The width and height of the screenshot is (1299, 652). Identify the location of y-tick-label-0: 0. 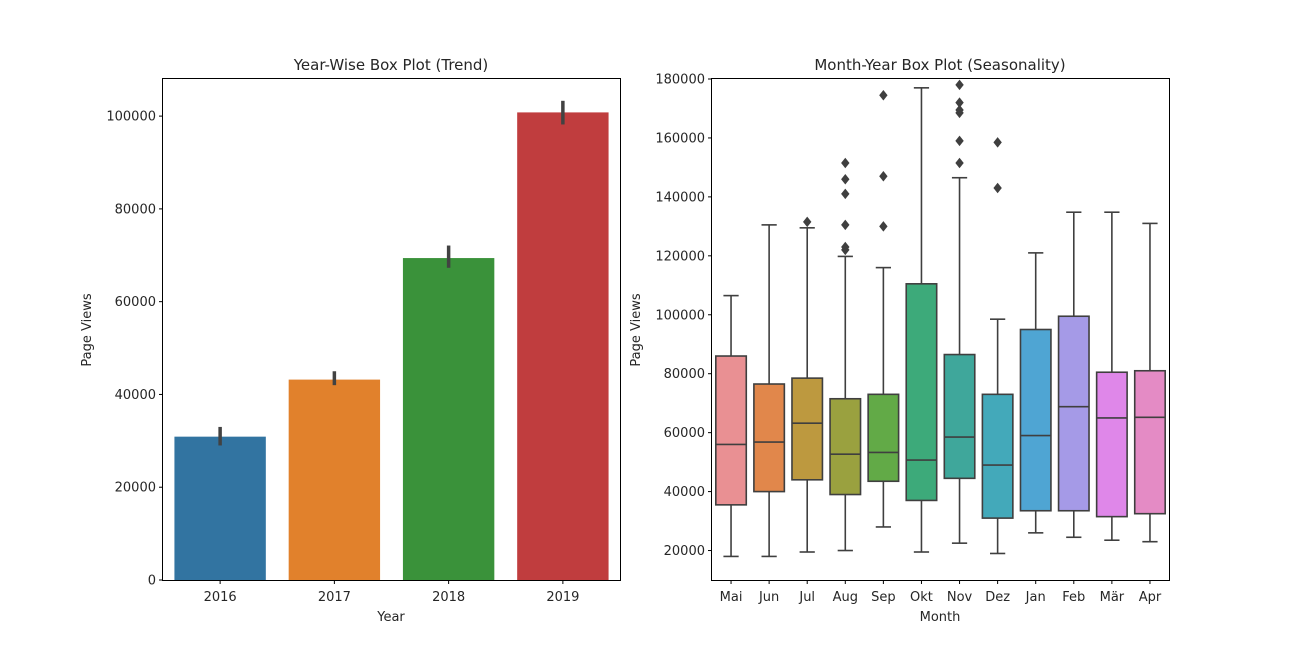
(152, 581).